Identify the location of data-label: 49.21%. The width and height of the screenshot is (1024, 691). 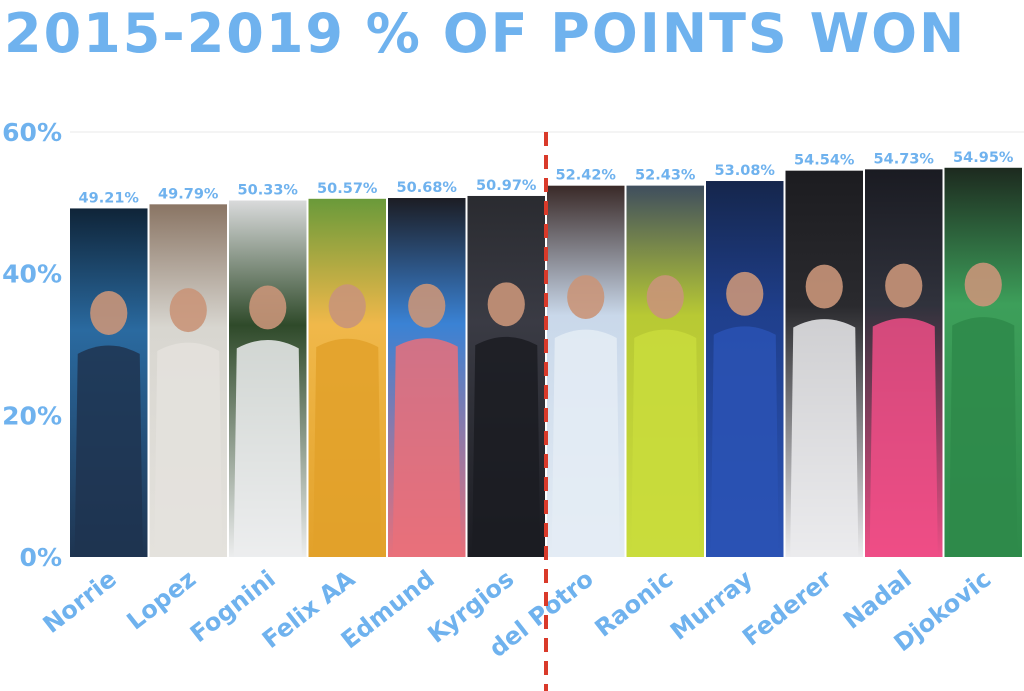
(109, 198).